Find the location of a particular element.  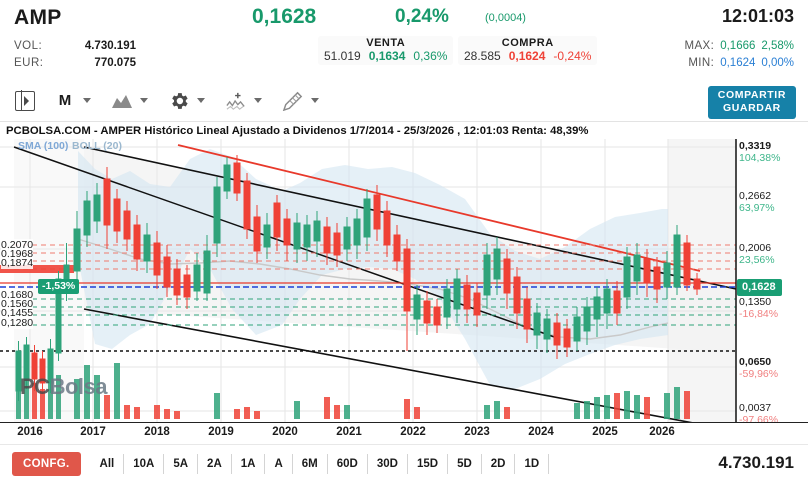

right-level-5: 0,0037 -97,66% is located at coordinates (759, 414).